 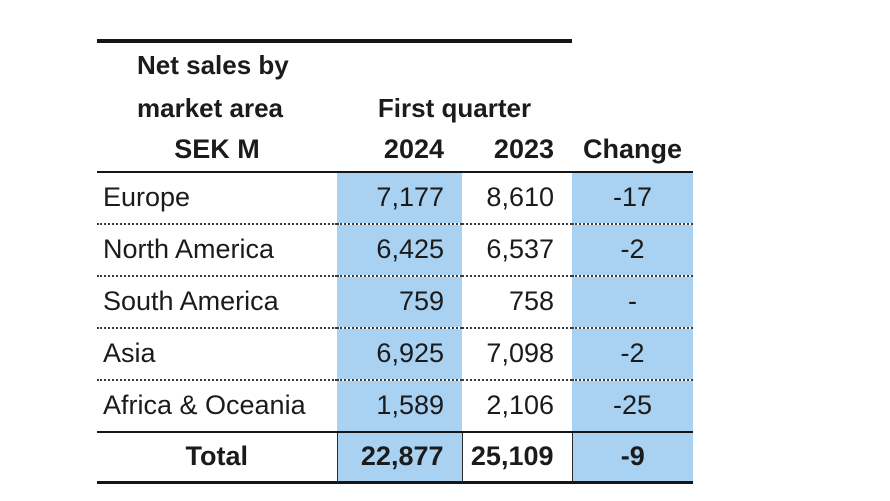 I want to click on cell-2023: 758, so click(x=517, y=302).